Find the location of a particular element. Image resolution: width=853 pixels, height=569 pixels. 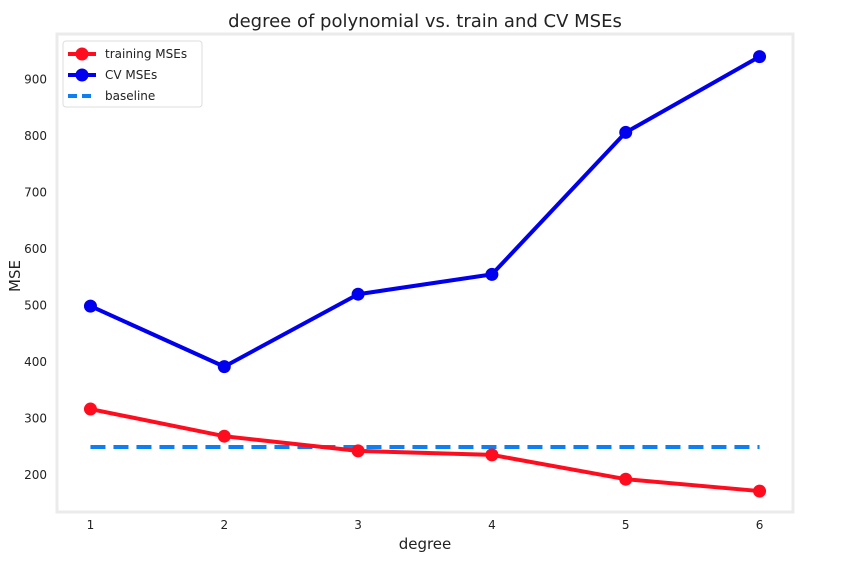

legend: training MSEs CV MSEs baseline is located at coordinates (132, 74).